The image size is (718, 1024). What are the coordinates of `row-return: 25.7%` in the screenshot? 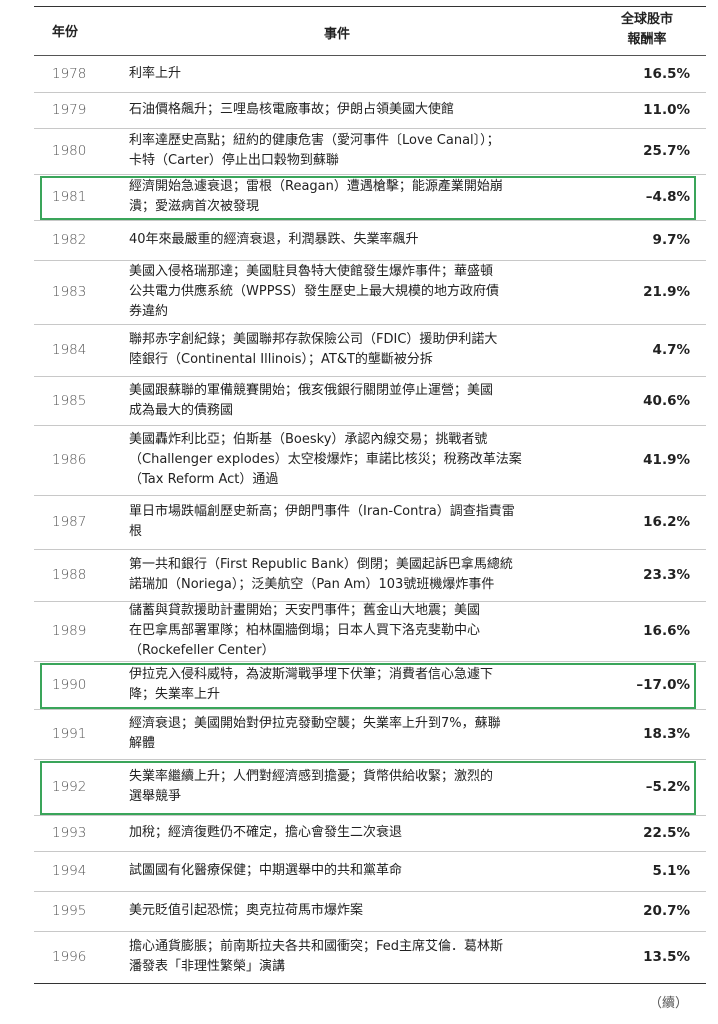 It's located at (666, 151).